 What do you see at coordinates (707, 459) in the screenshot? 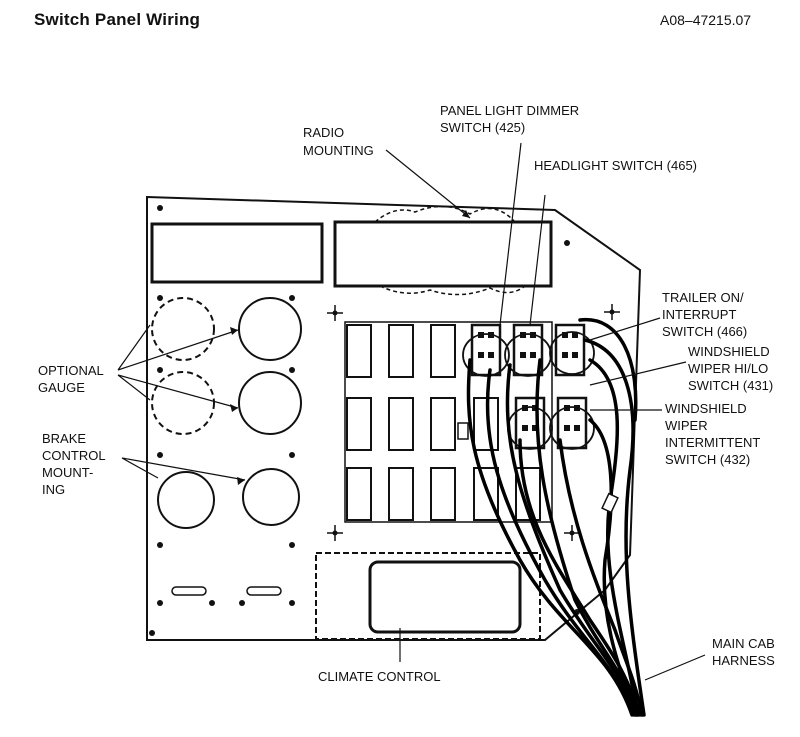
I see `label-line: SWITCH (432)` at bounding box center [707, 459].